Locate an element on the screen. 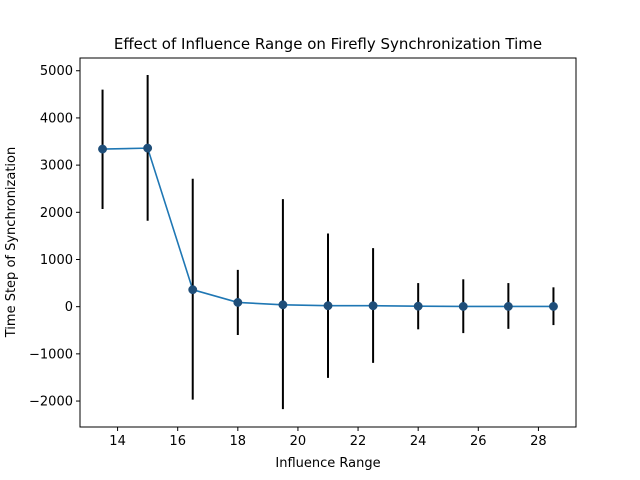  x-tick-label: 26 is located at coordinates (478, 441).